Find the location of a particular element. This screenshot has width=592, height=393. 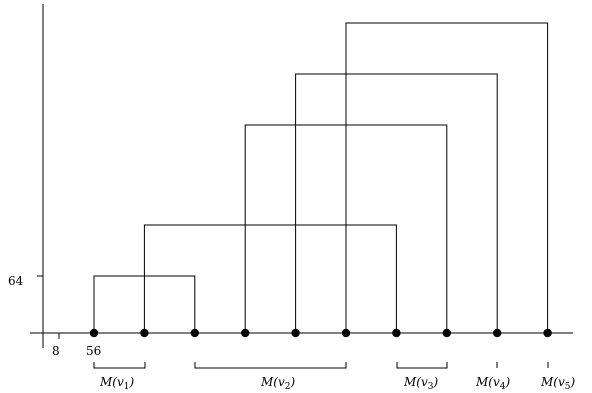

group-label-m-v2: M(v2) is located at coordinates (277, 383).